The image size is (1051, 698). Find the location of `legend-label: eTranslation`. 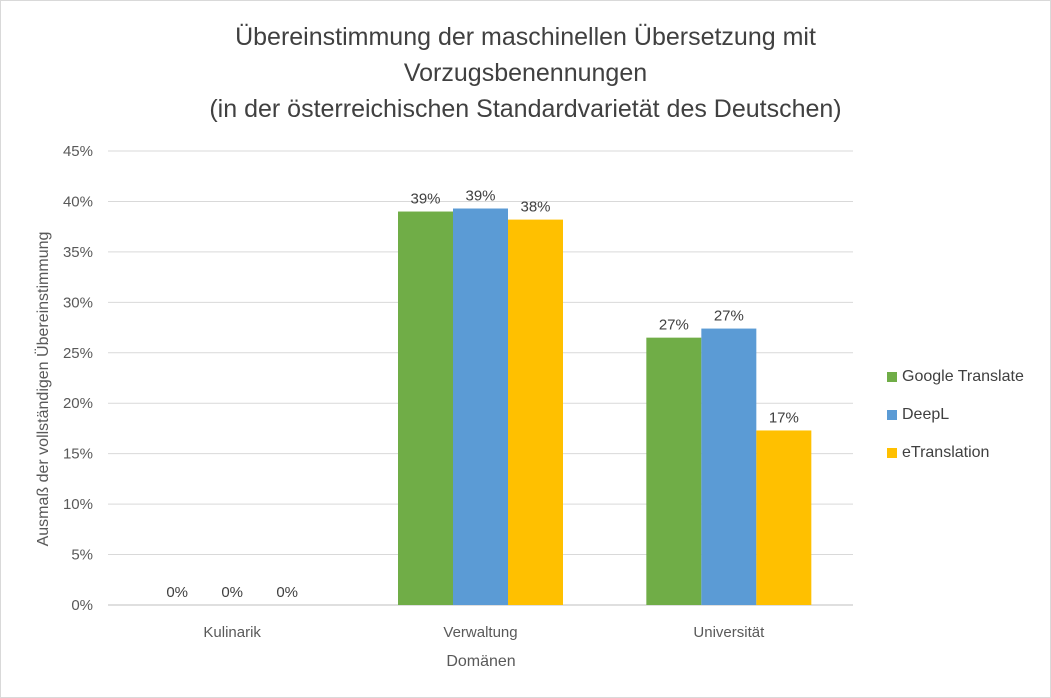

legend-label: eTranslation is located at coordinates (946, 452).